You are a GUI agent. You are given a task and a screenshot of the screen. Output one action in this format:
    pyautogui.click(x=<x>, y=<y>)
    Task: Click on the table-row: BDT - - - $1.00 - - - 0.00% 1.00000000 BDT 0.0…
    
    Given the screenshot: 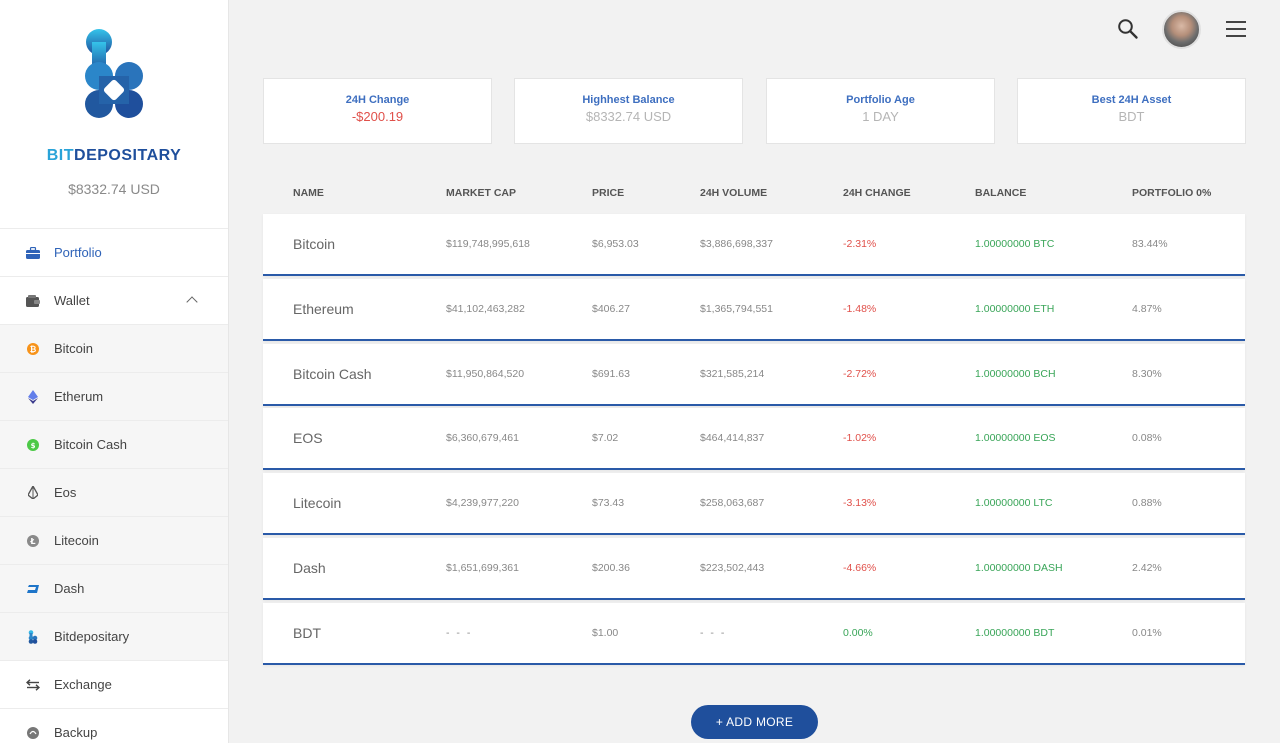 What is the action you would take?
    pyautogui.click(x=754, y=633)
    